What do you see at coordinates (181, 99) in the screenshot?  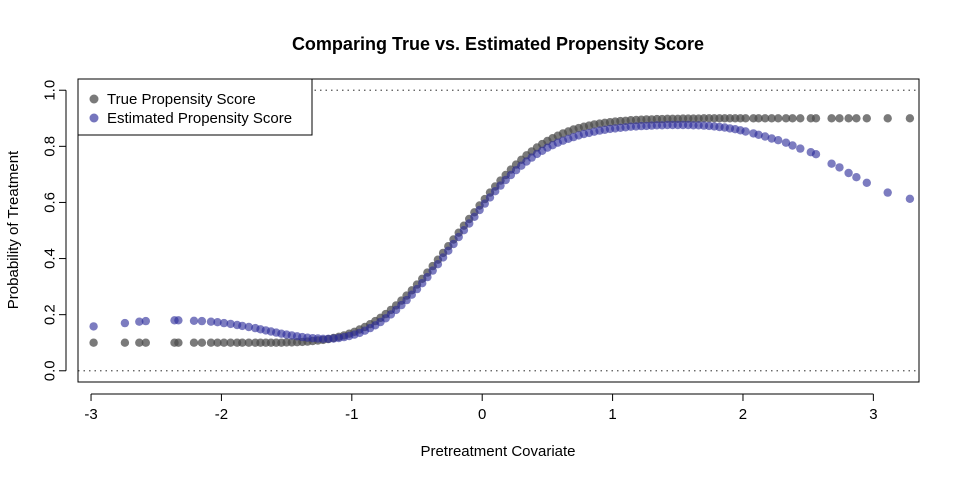 I see `legend-label-true: True Propensity Score` at bounding box center [181, 99].